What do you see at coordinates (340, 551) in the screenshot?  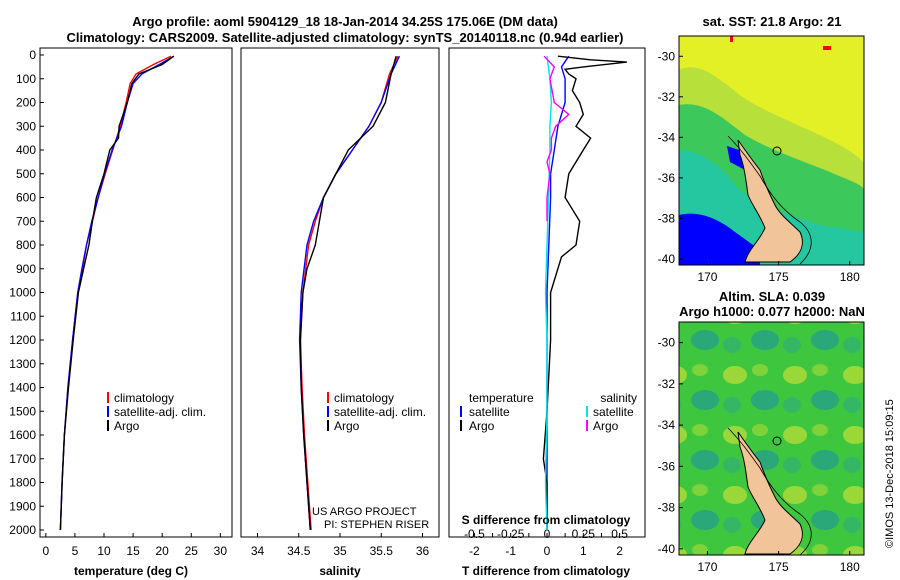 I see `x-tick-label: 35` at bounding box center [340, 551].